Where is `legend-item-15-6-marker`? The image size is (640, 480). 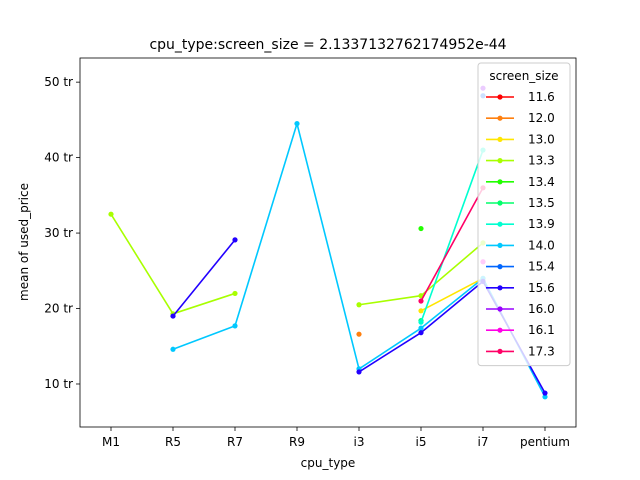
legend-item-15-6-marker is located at coordinates (500, 288).